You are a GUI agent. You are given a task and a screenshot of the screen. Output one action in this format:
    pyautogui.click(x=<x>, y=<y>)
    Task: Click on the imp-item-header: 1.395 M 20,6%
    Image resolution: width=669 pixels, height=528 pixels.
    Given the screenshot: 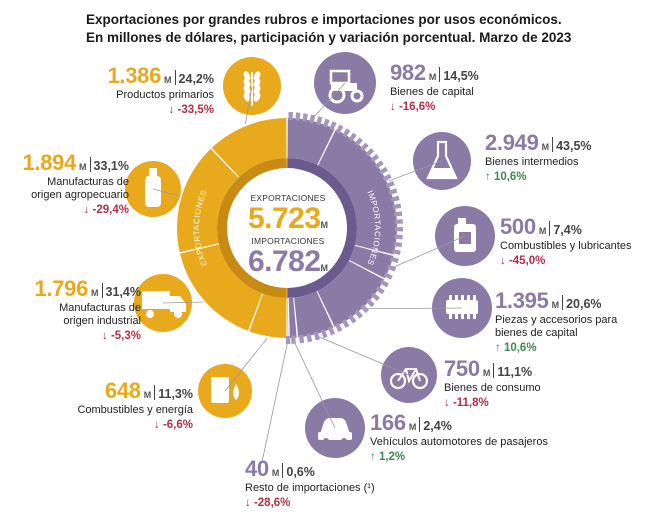 What is the action you would take?
    pyautogui.click(x=556, y=301)
    